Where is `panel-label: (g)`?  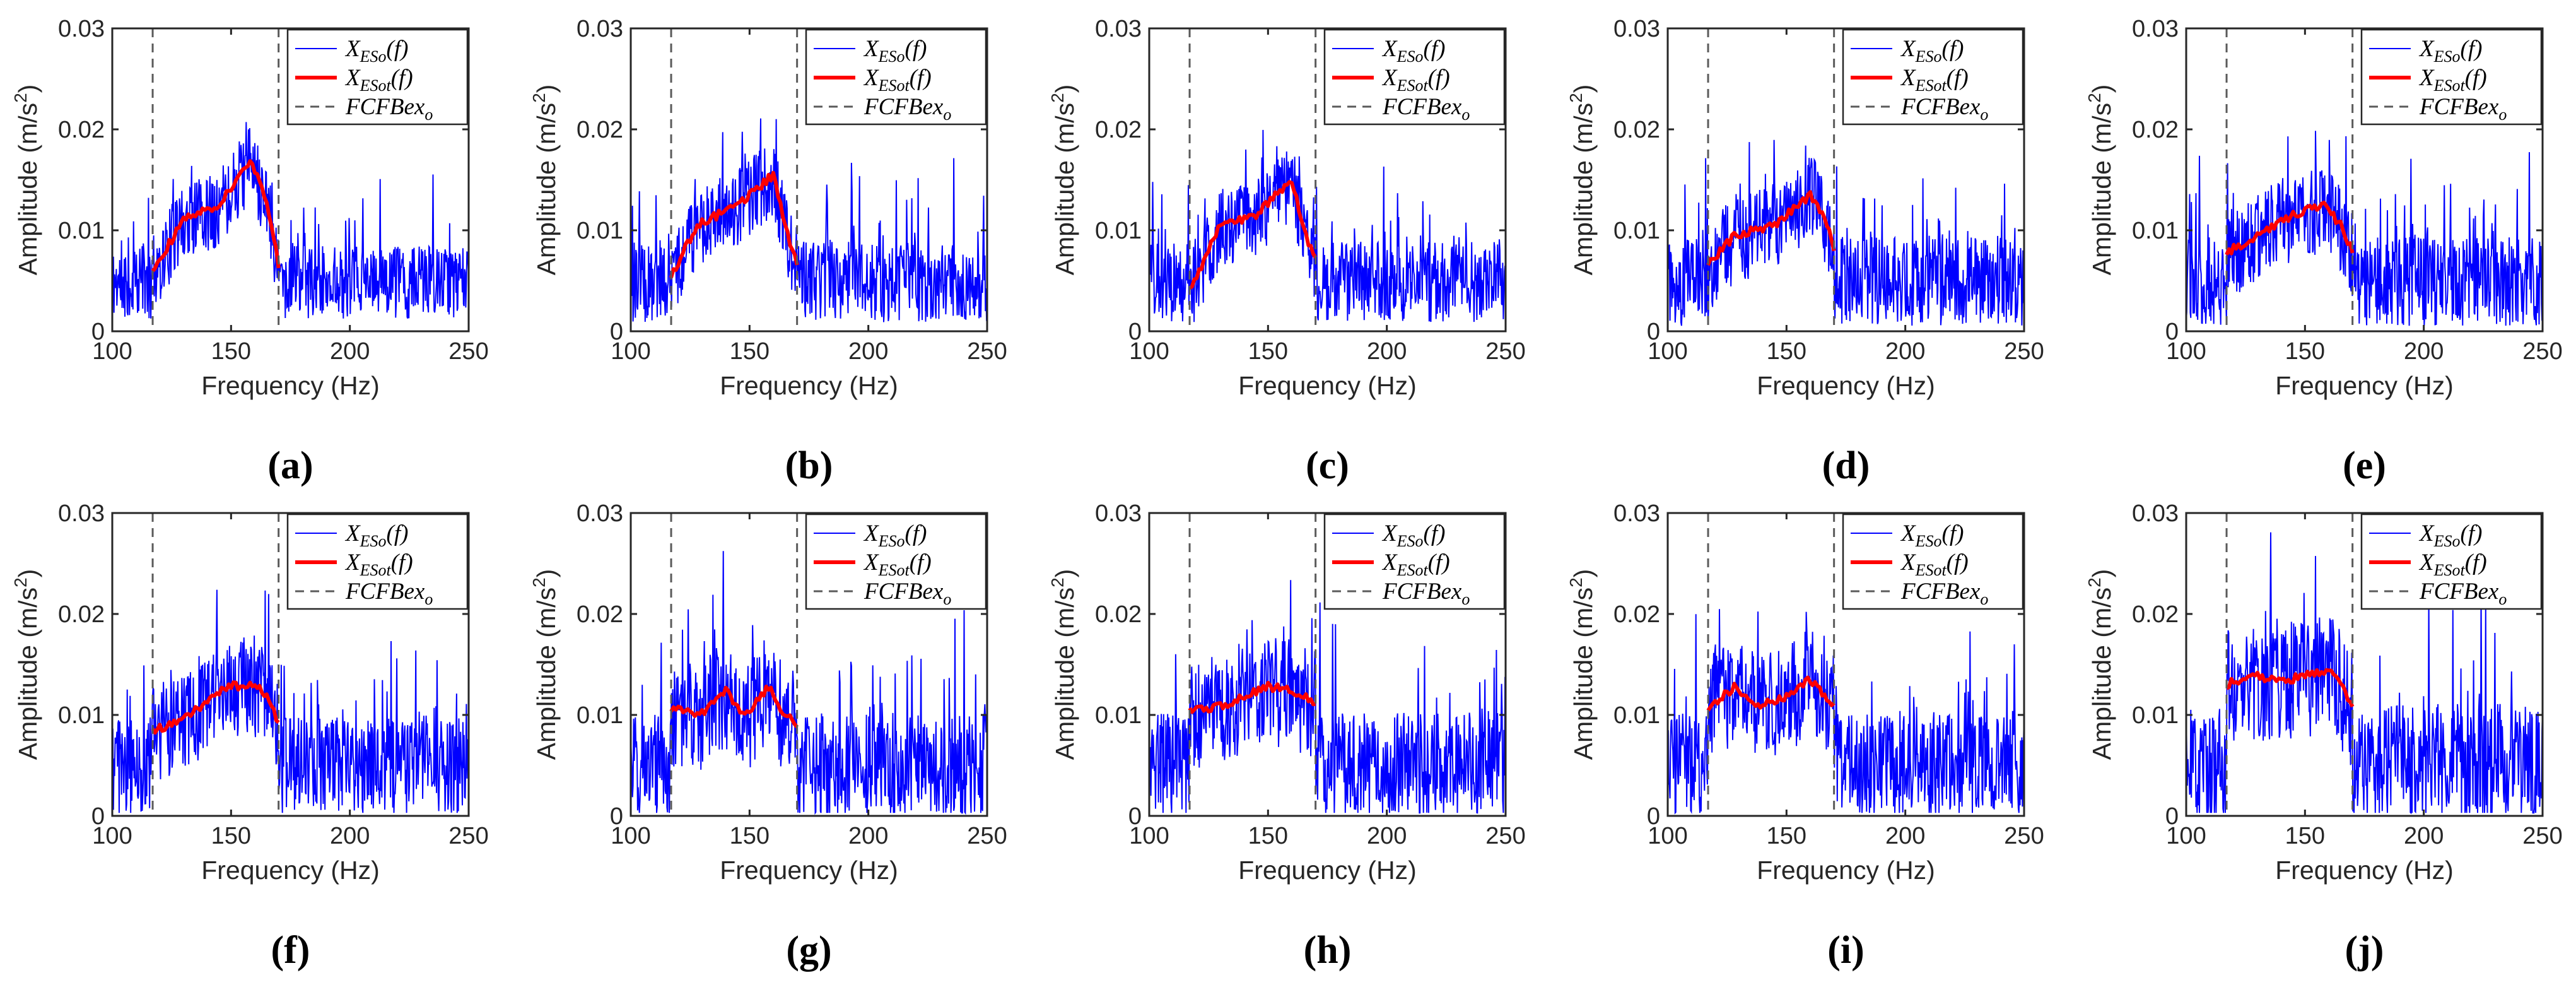
panel-label: (g) is located at coordinates (808, 950).